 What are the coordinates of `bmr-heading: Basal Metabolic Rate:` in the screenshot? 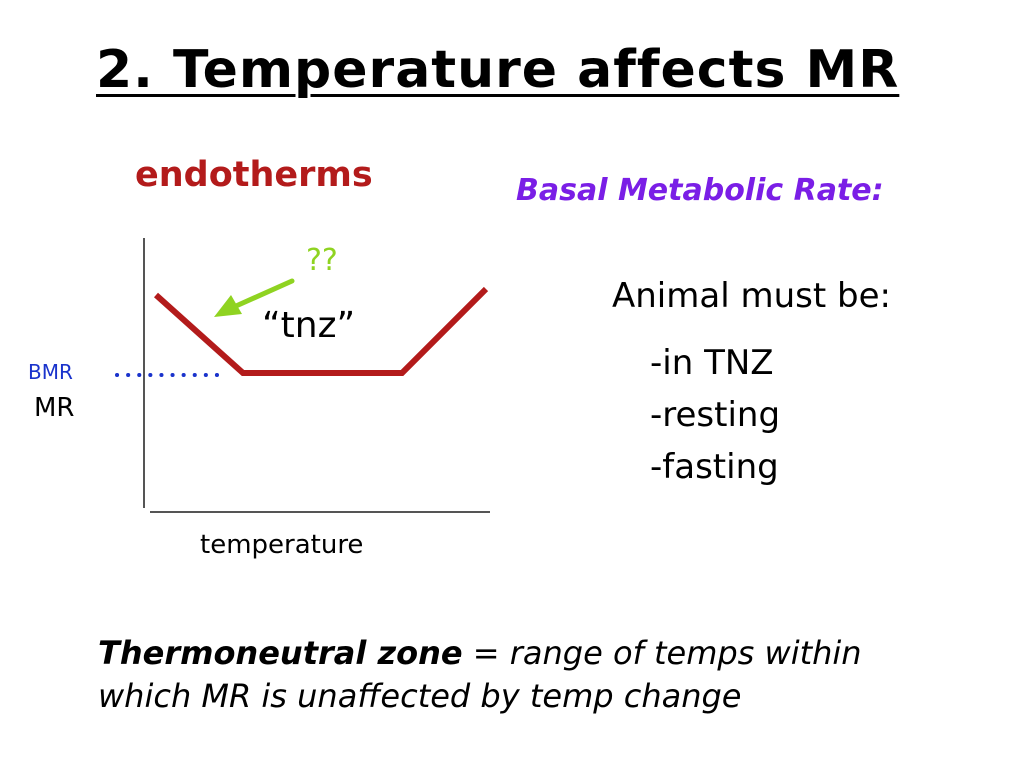 It's located at (700, 190).